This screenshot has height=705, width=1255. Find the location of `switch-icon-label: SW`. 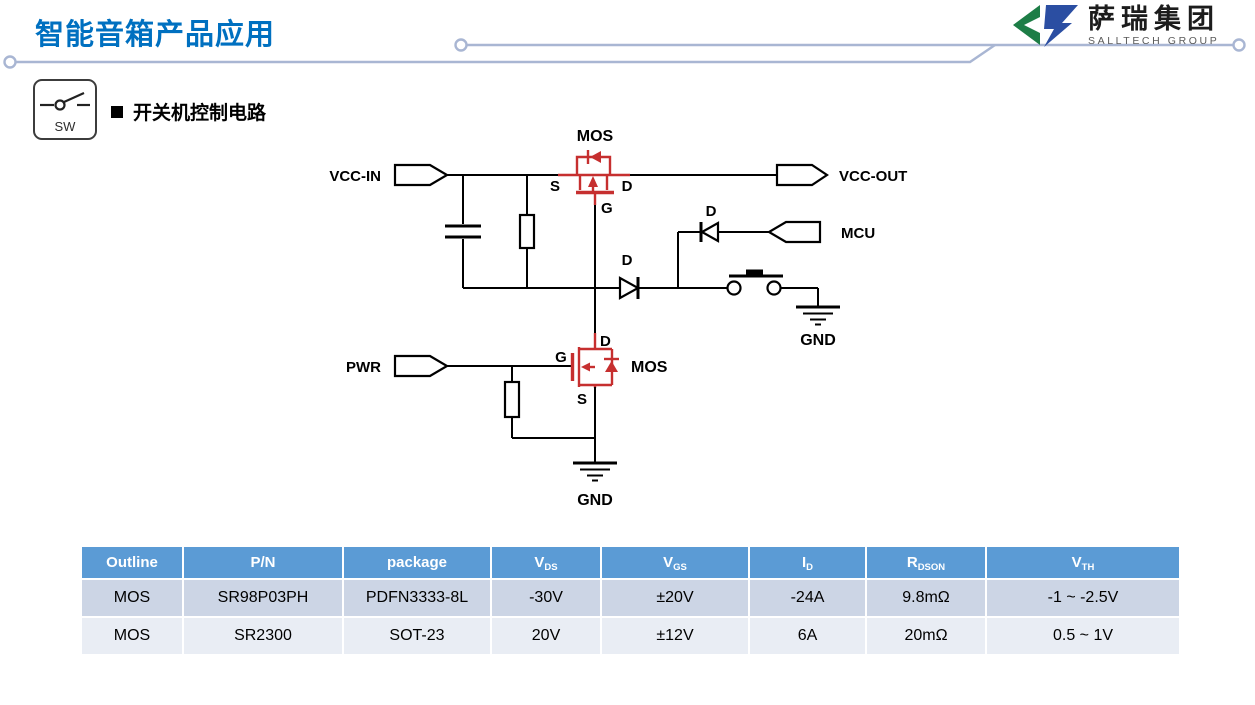

switch-icon-label: SW is located at coordinates (65, 126).